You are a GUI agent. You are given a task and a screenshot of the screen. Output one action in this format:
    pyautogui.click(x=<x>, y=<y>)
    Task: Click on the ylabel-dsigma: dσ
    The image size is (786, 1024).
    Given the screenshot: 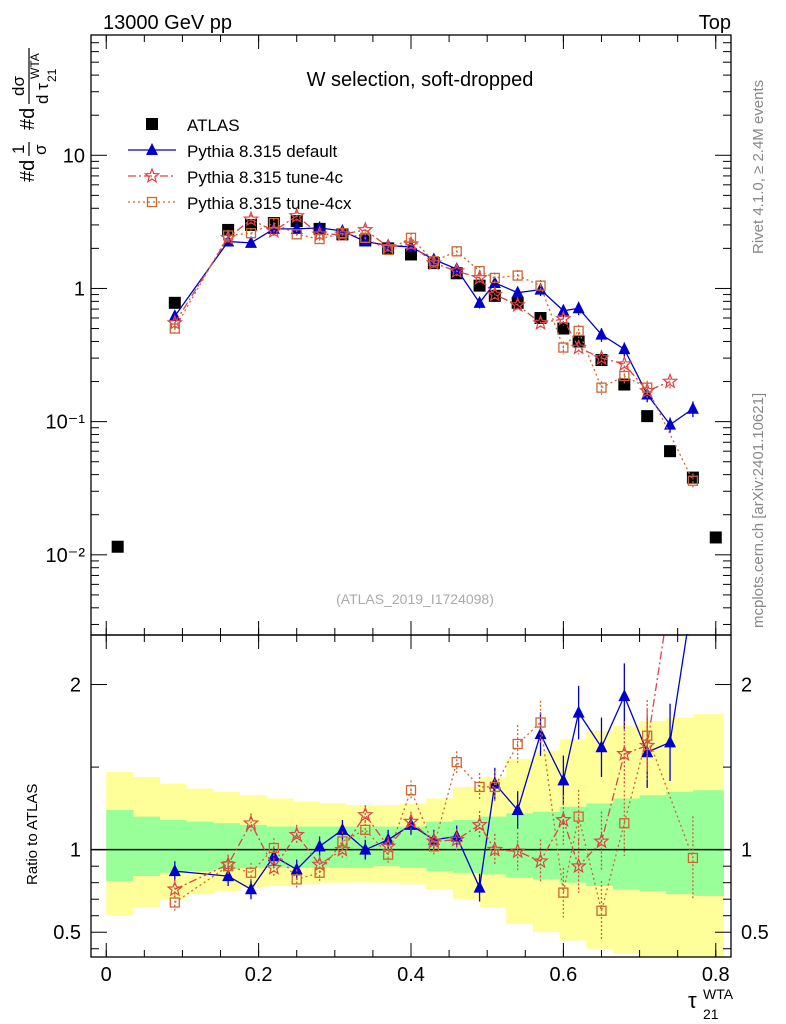 What is the action you would take?
    pyautogui.click(x=18, y=86)
    